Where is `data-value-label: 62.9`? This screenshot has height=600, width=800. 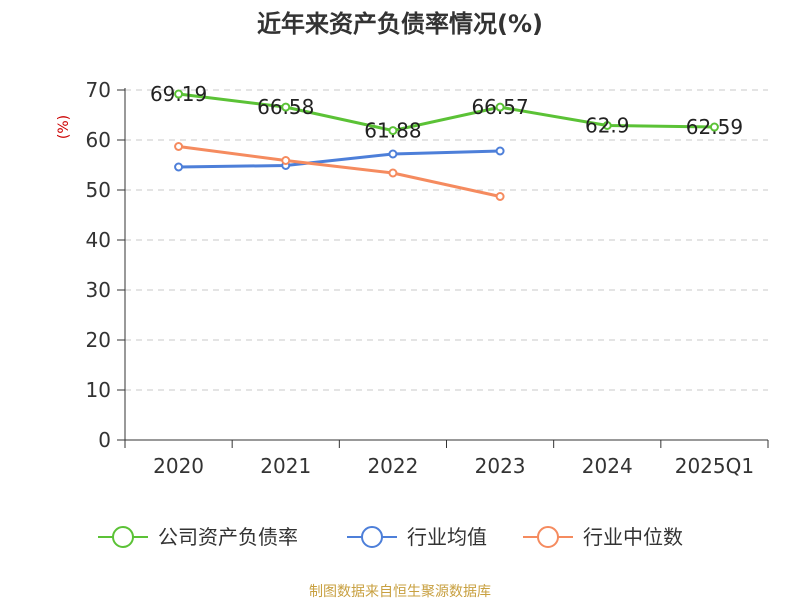 data-value-label: 62.9 is located at coordinates (607, 126).